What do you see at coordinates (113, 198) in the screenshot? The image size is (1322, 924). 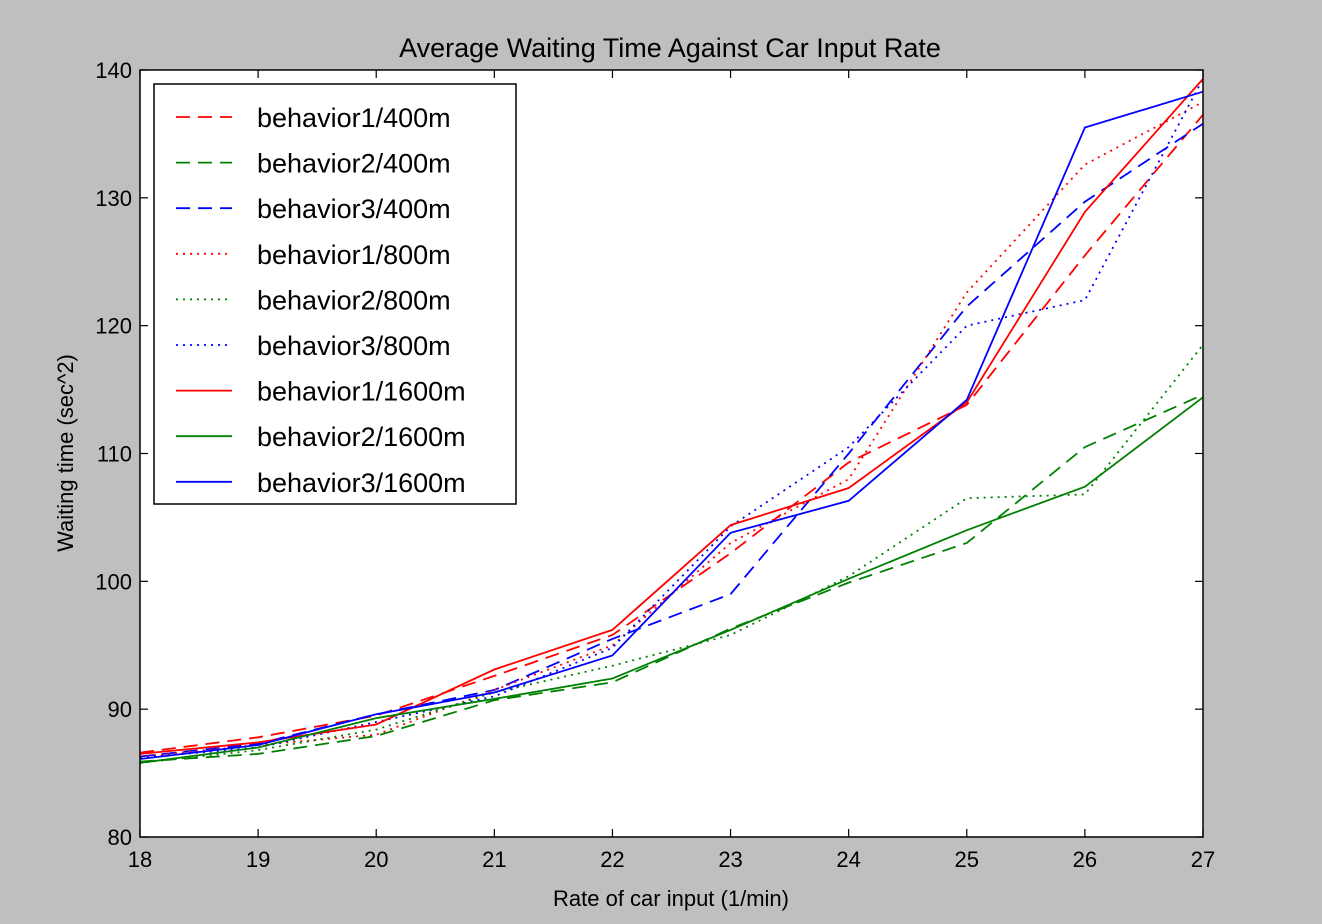 I see `y-tick-label-5: 130` at bounding box center [113, 198].